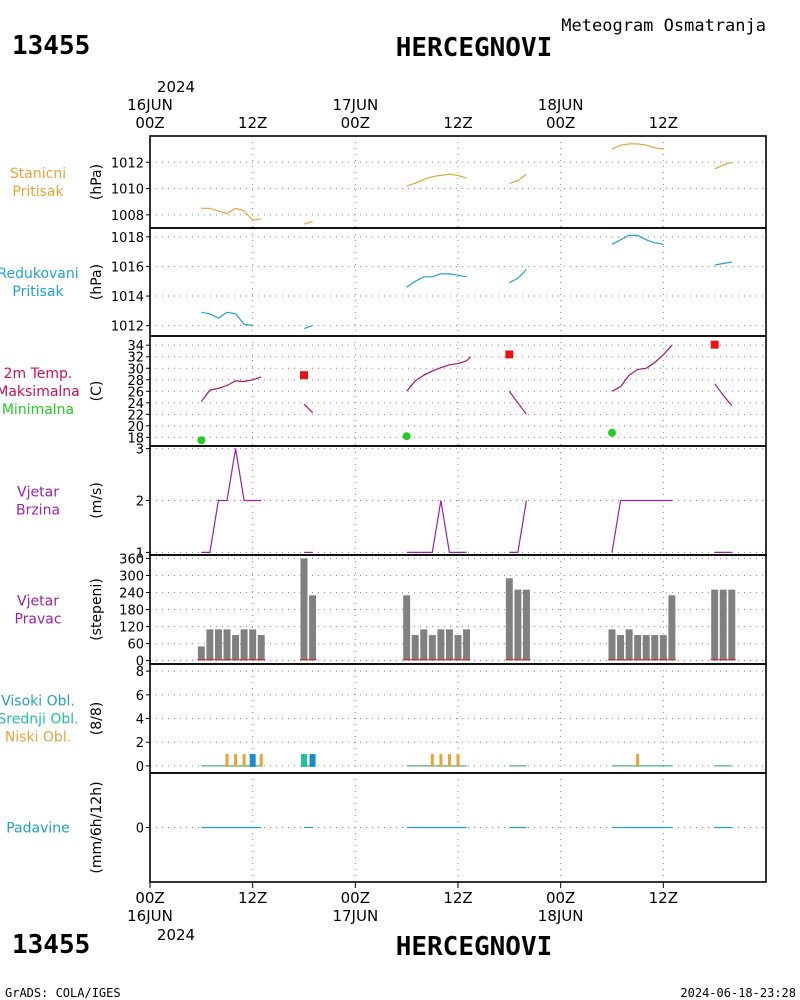 The height and width of the screenshot is (1000, 800). Describe the element at coordinates (38, 374) in the screenshot. I see `panel-label: 2m Temp.` at that location.